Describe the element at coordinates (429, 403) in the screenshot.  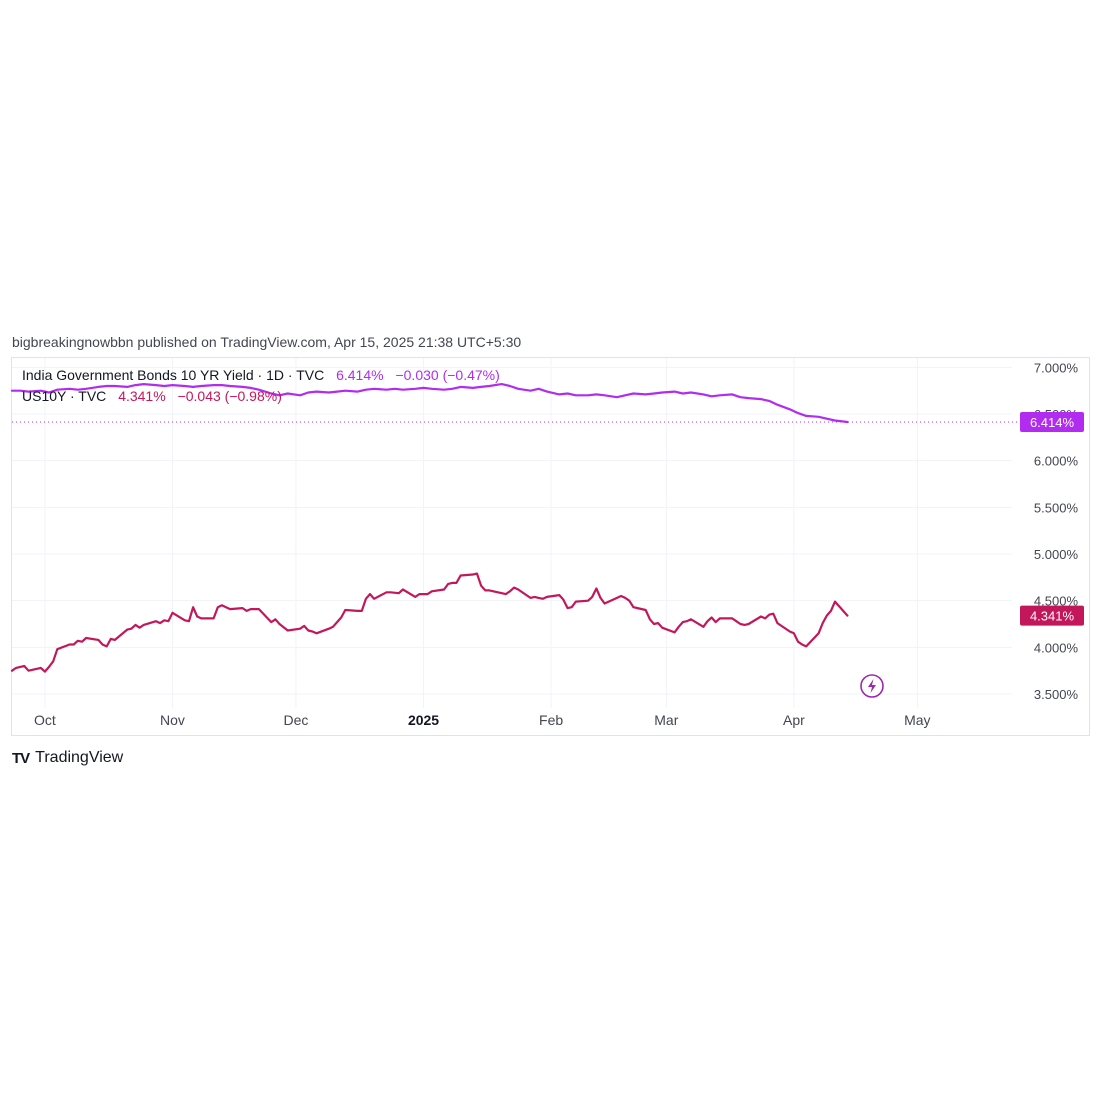
I see `india-yield-line` at that location.